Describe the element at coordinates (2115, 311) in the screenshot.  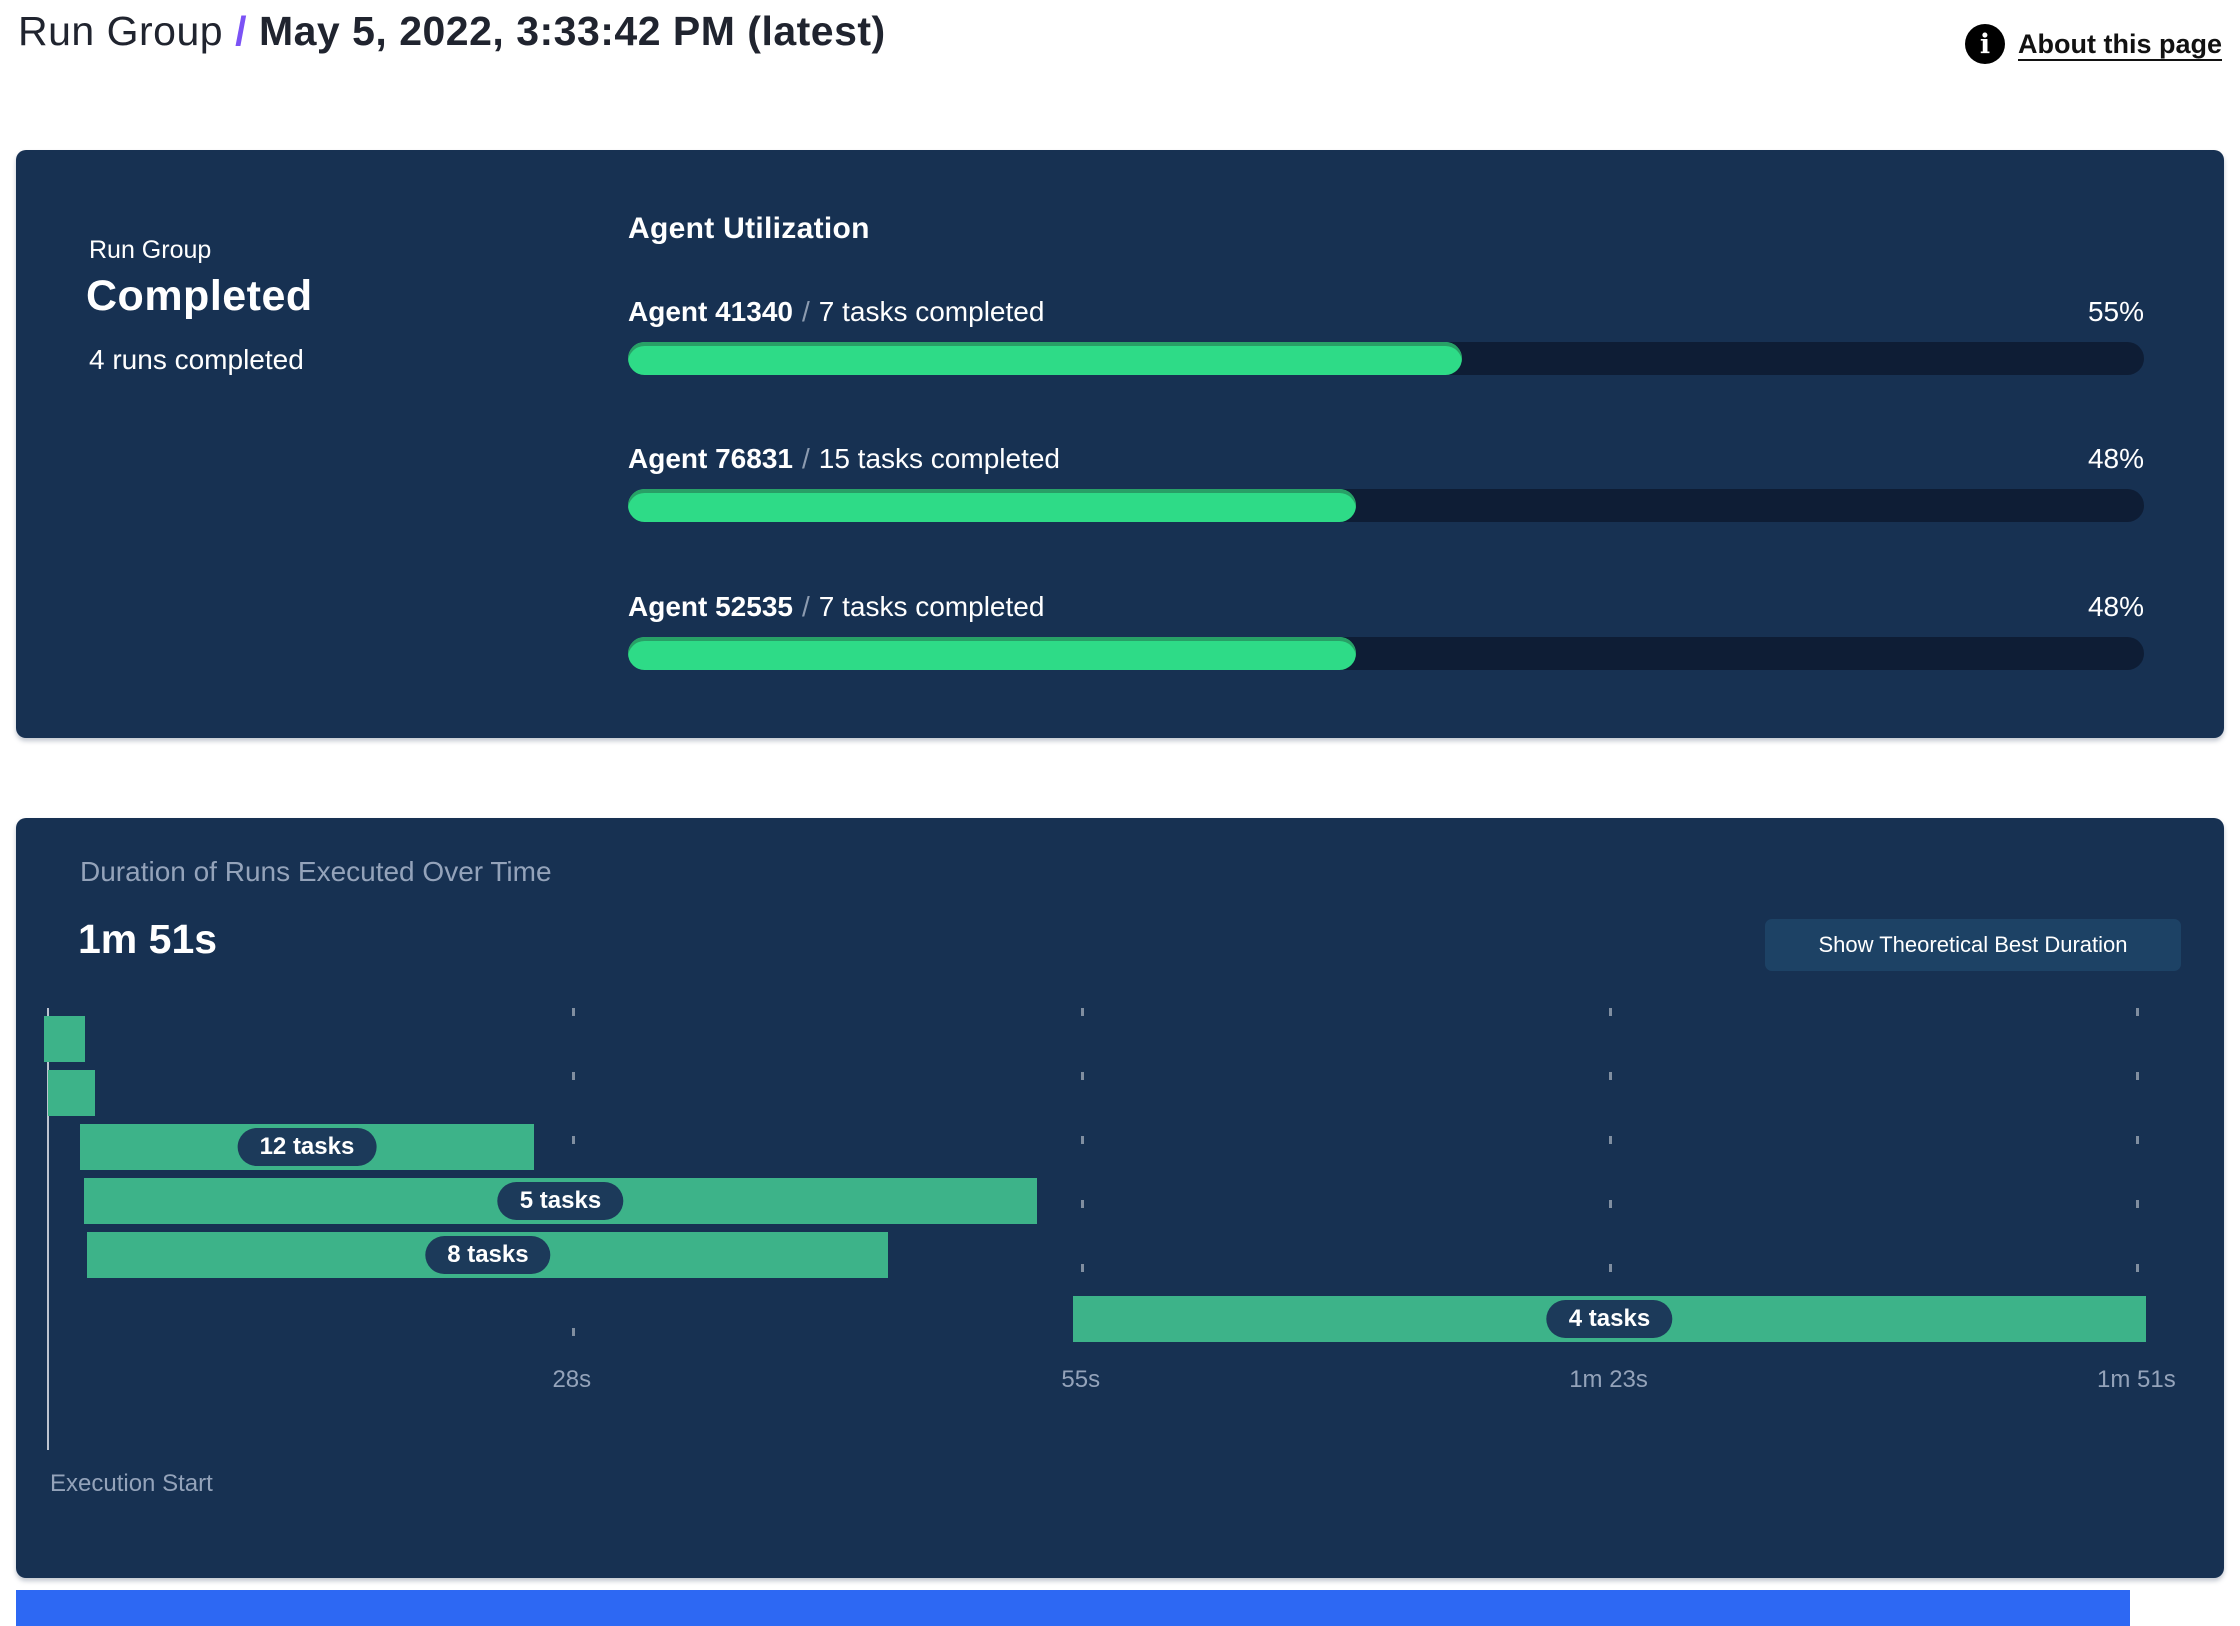
I see `agent-utilization-percent: 55%` at that location.